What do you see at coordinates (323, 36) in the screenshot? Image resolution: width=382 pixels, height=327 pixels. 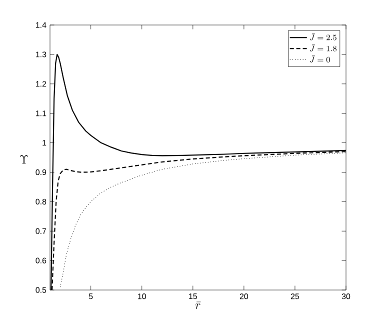 I see `legend-label: $\bar{J} = 2.5$` at bounding box center [323, 36].